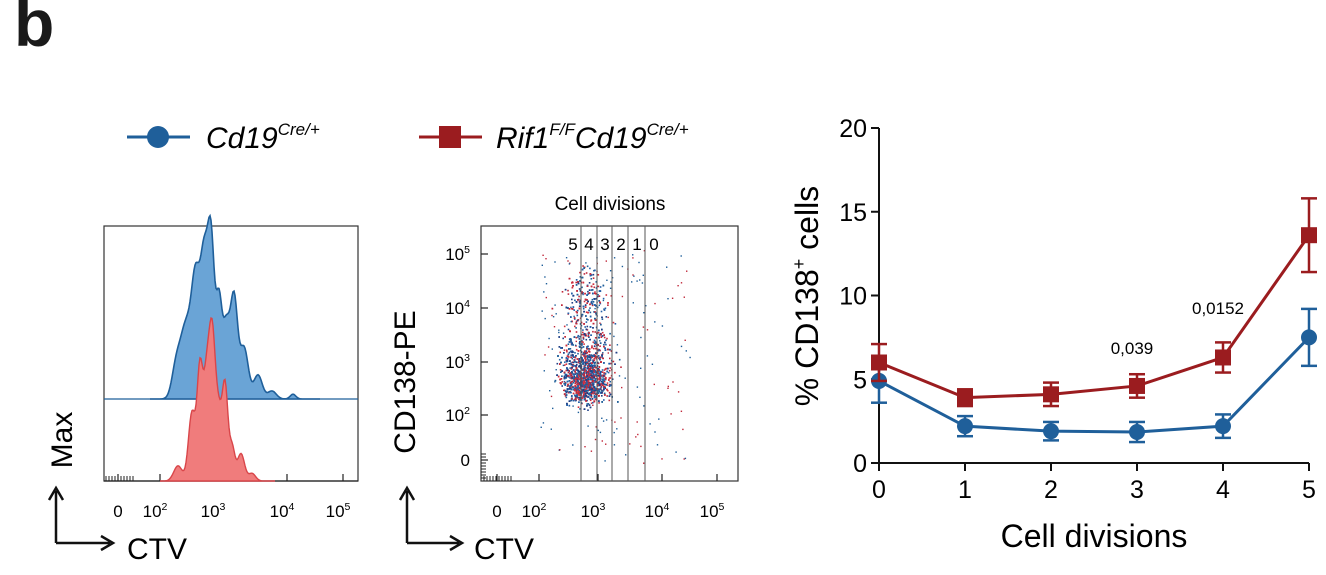  Describe the element at coordinates (467, 358) in the screenshot. I see `dotplot-y-tick-label-sup: 3` at that location.